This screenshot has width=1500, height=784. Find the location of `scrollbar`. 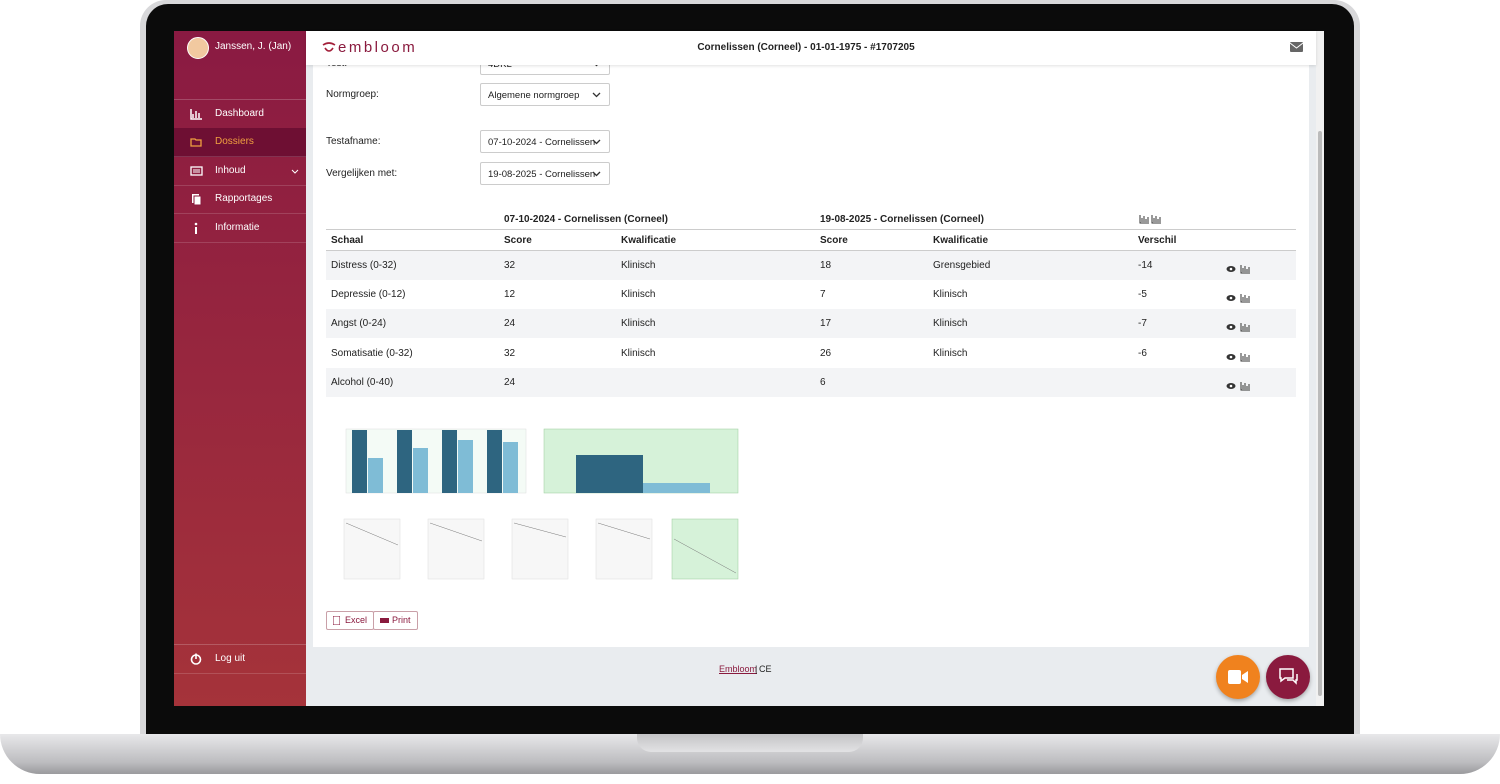

scrollbar is located at coordinates (1320, 368).